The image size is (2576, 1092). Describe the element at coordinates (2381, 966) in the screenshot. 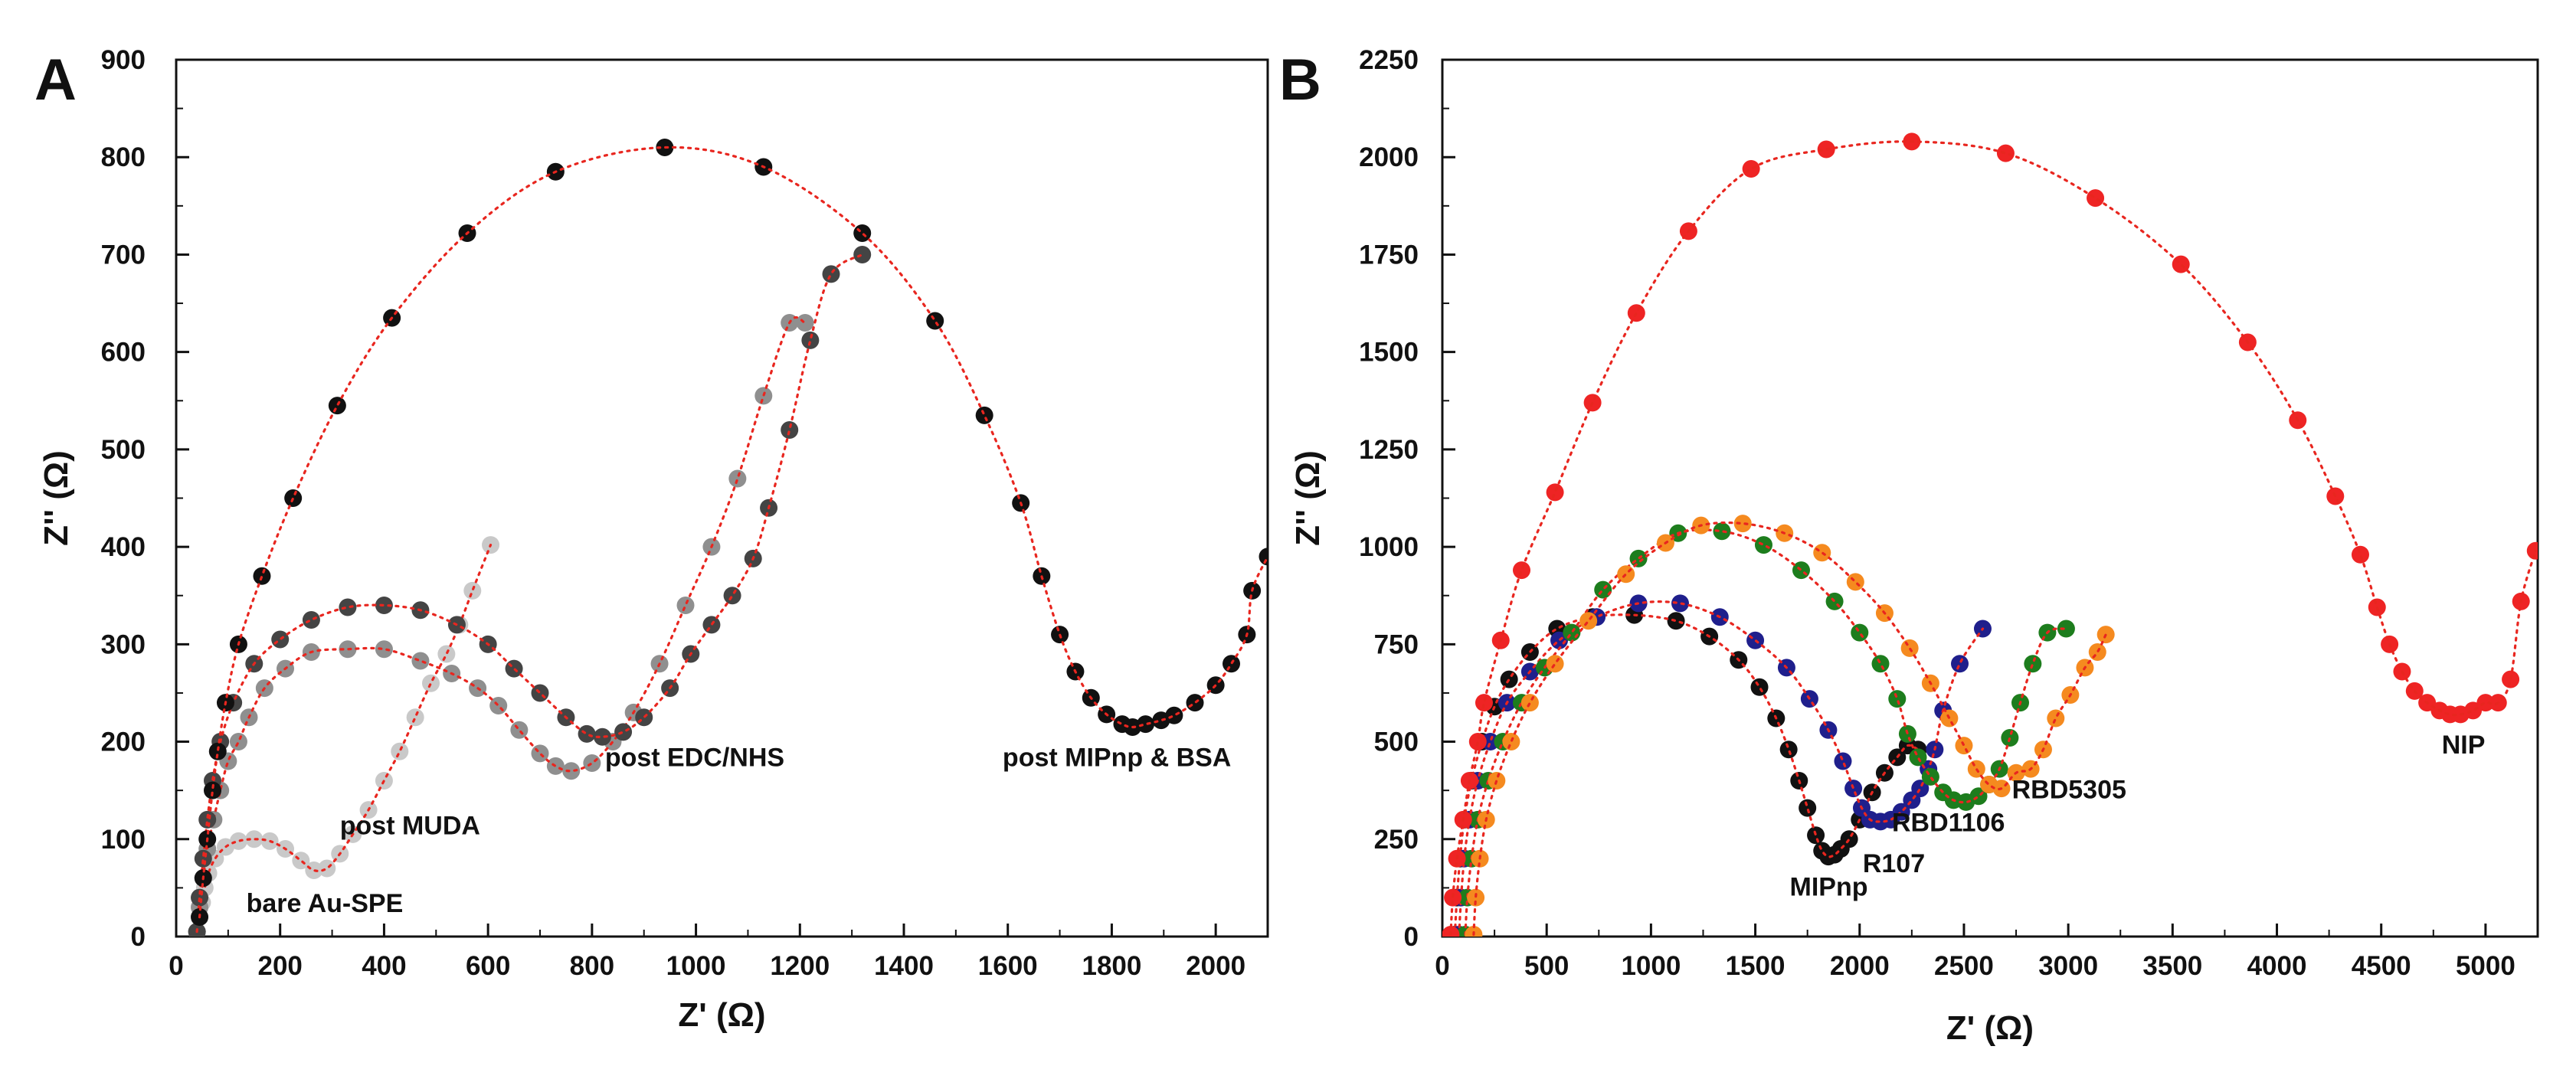

I see `panel-b-x-tick-label: 4500` at that location.